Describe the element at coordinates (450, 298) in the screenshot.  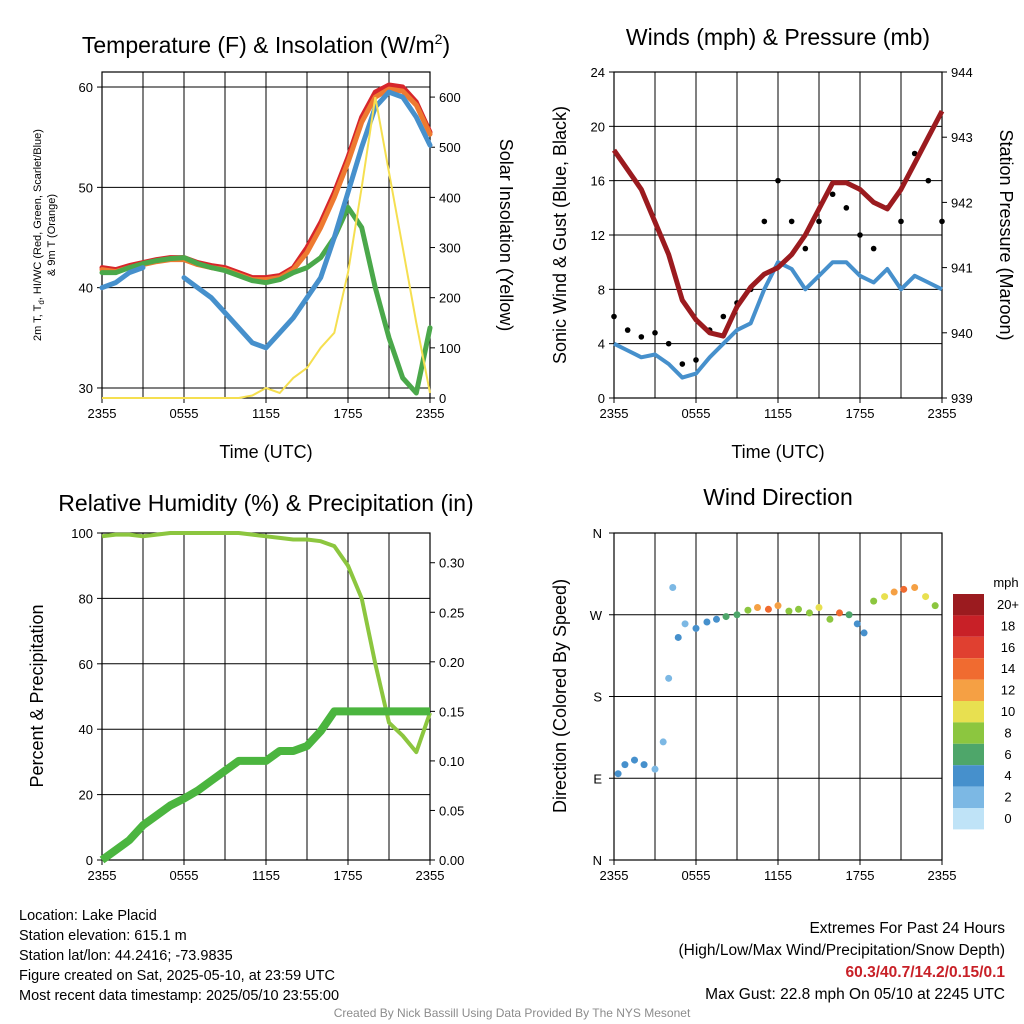
I see `y2-tick-label: 200` at that location.